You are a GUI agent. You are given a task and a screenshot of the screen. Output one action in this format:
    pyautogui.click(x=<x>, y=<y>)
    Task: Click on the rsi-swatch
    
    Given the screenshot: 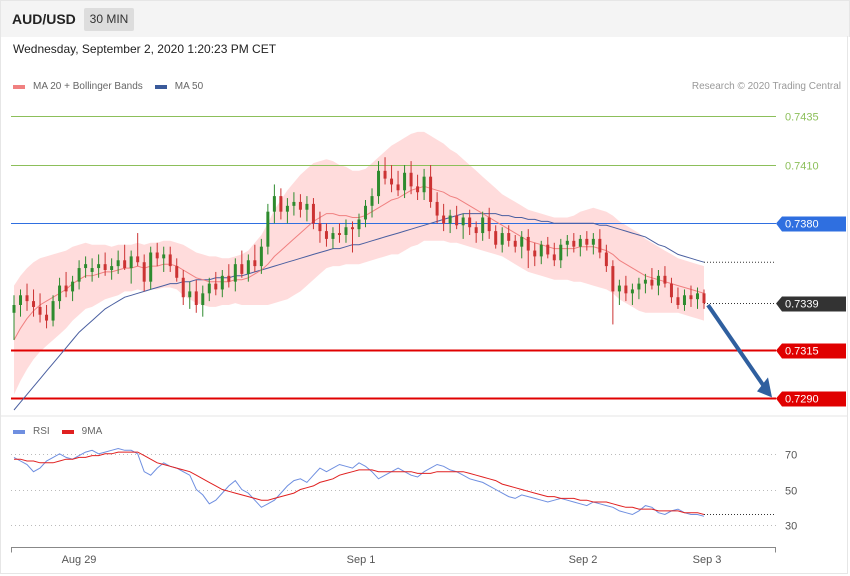 What is the action you would take?
    pyautogui.click(x=19, y=431)
    